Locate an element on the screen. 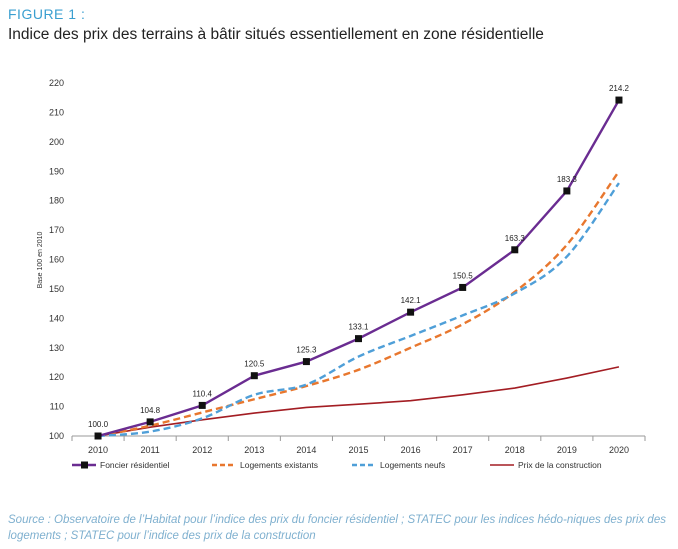 This screenshot has width=678, height=549. y-tick-label: 130 is located at coordinates (56, 348).